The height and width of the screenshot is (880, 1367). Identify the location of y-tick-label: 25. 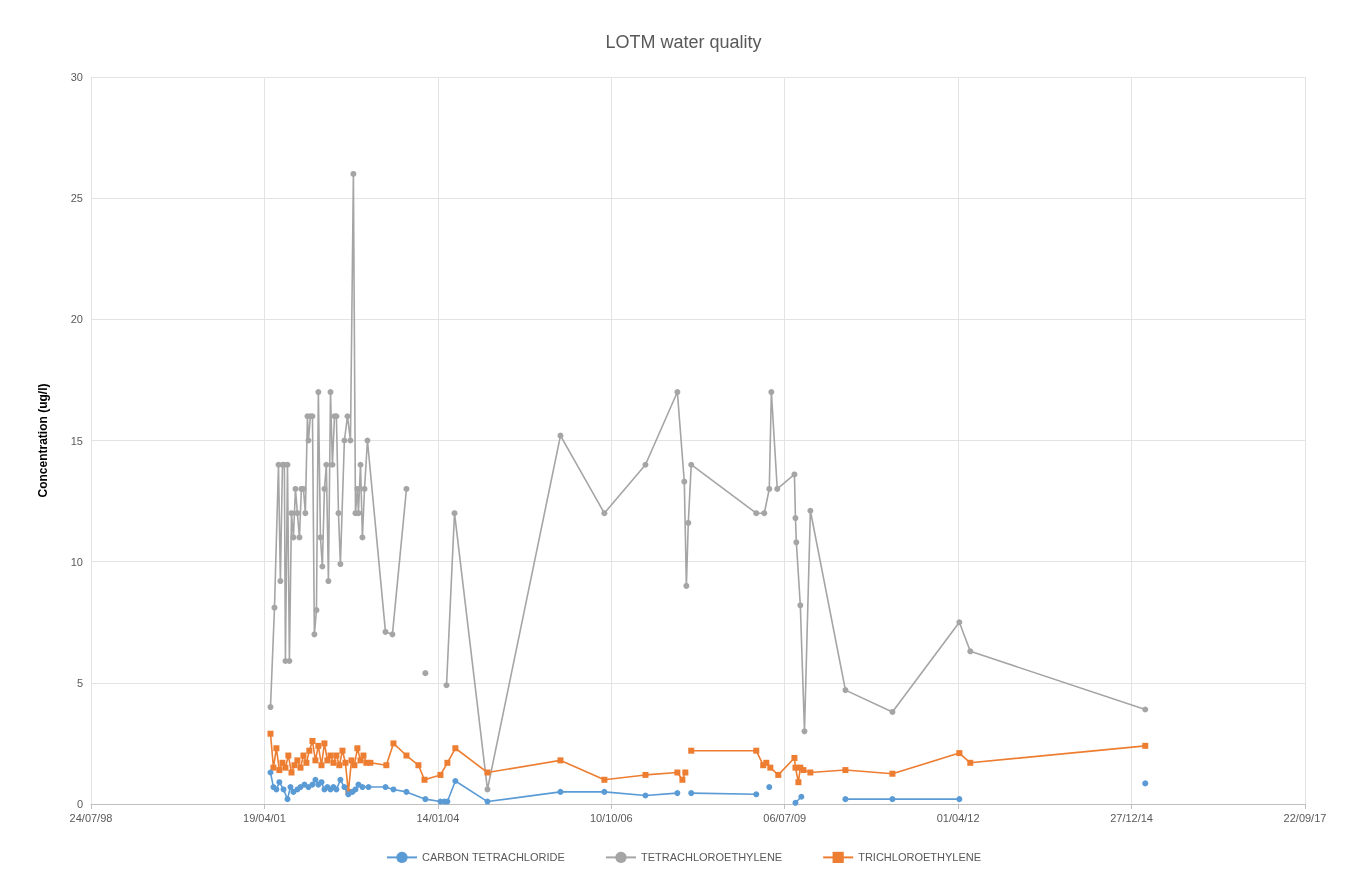
(76, 198).